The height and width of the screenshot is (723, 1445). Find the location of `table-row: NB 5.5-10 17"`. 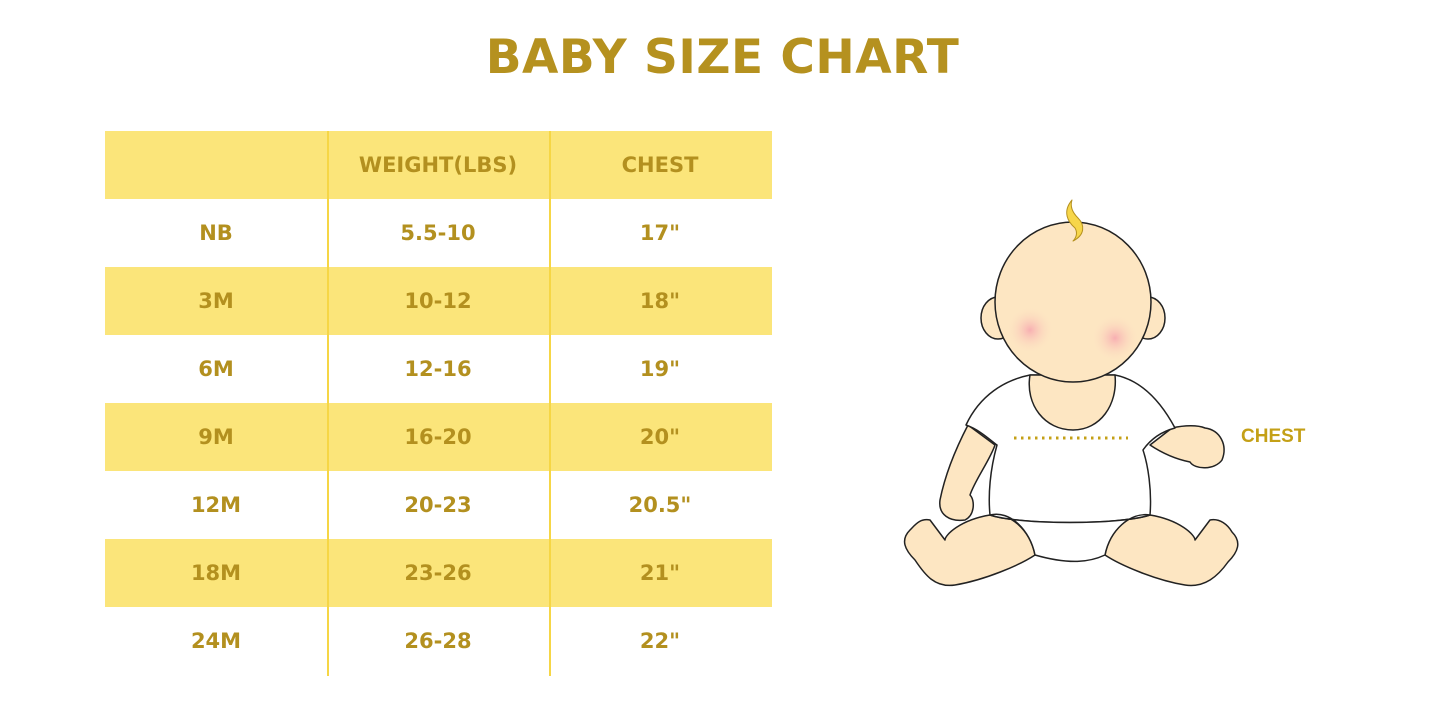

table-row: NB 5.5-10 17" is located at coordinates (438, 233).